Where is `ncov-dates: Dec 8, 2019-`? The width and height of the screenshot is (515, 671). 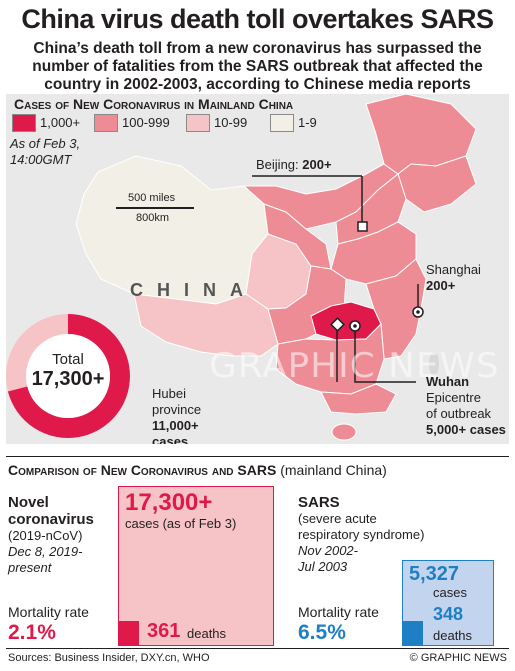
ncov-dates: Dec 8, 2019- is located at coordinates (45, 551).